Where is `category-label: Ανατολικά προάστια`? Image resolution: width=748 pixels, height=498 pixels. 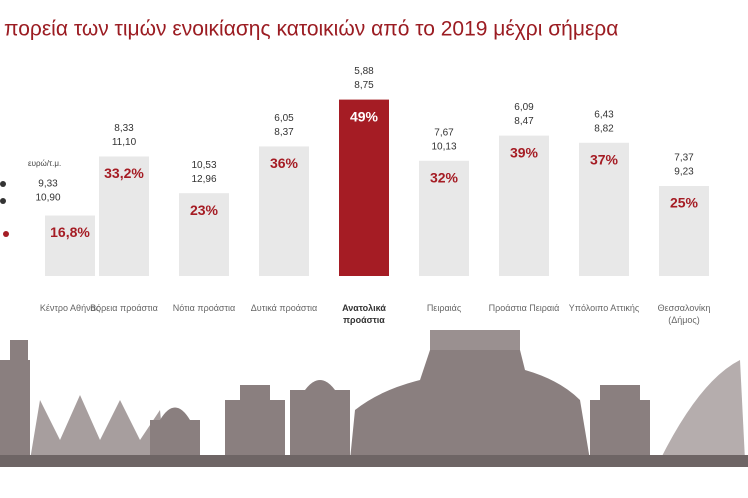
category-label: Ανατολικά προάστια is located at coordinates (364, 314).